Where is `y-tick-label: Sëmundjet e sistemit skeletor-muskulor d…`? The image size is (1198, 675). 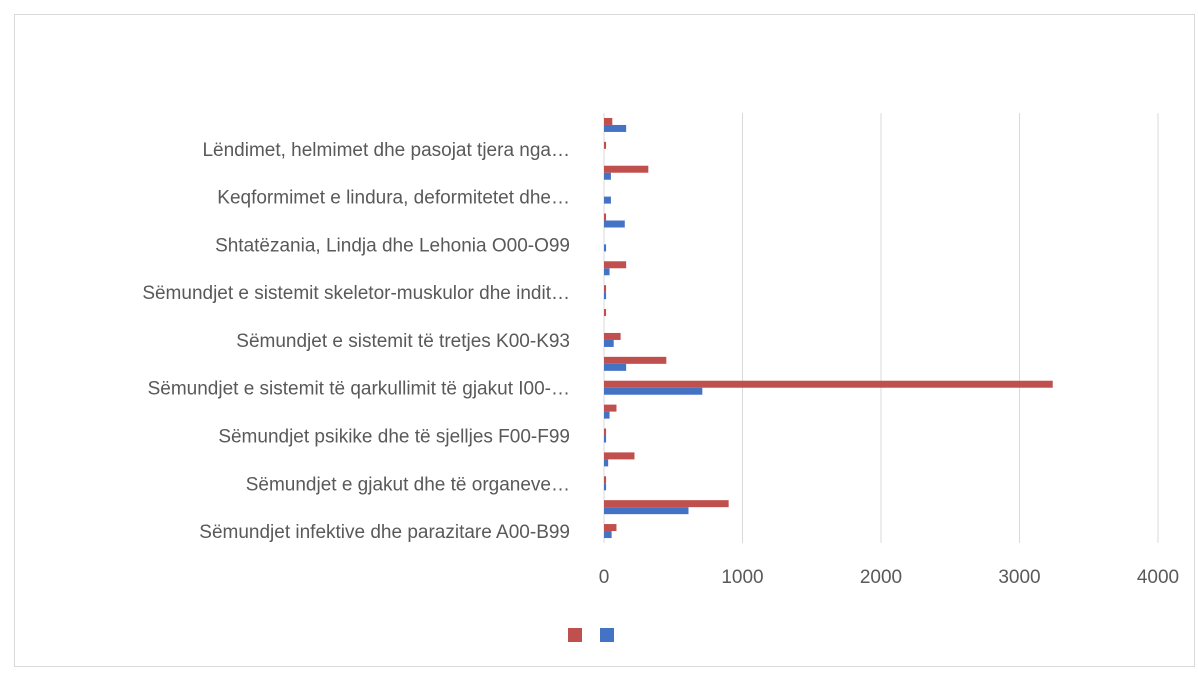
y-tick-label: Sëmundjet e sistemit skeletor-muskulor d… is located at coordinates (356, 293).